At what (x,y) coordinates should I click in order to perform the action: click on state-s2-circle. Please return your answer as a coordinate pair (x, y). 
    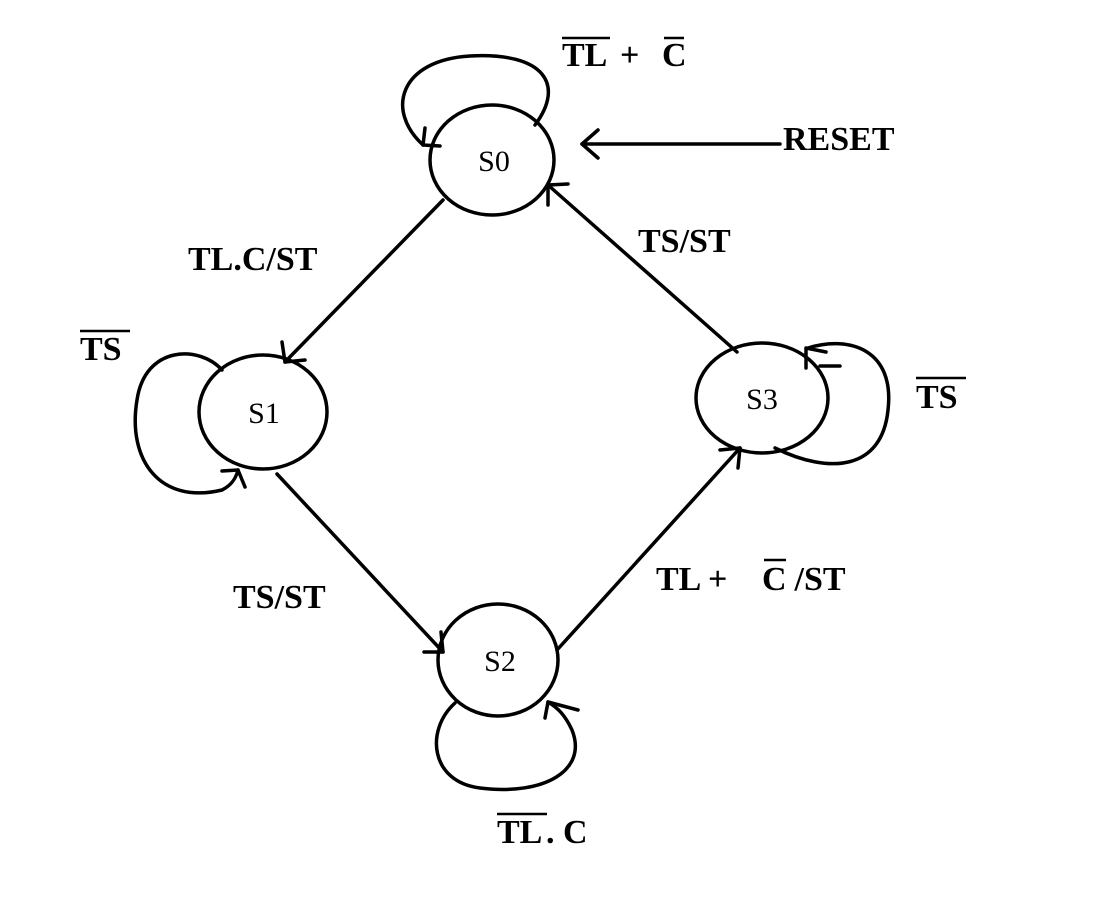
    Looking at the image, I should click on (498, 660).